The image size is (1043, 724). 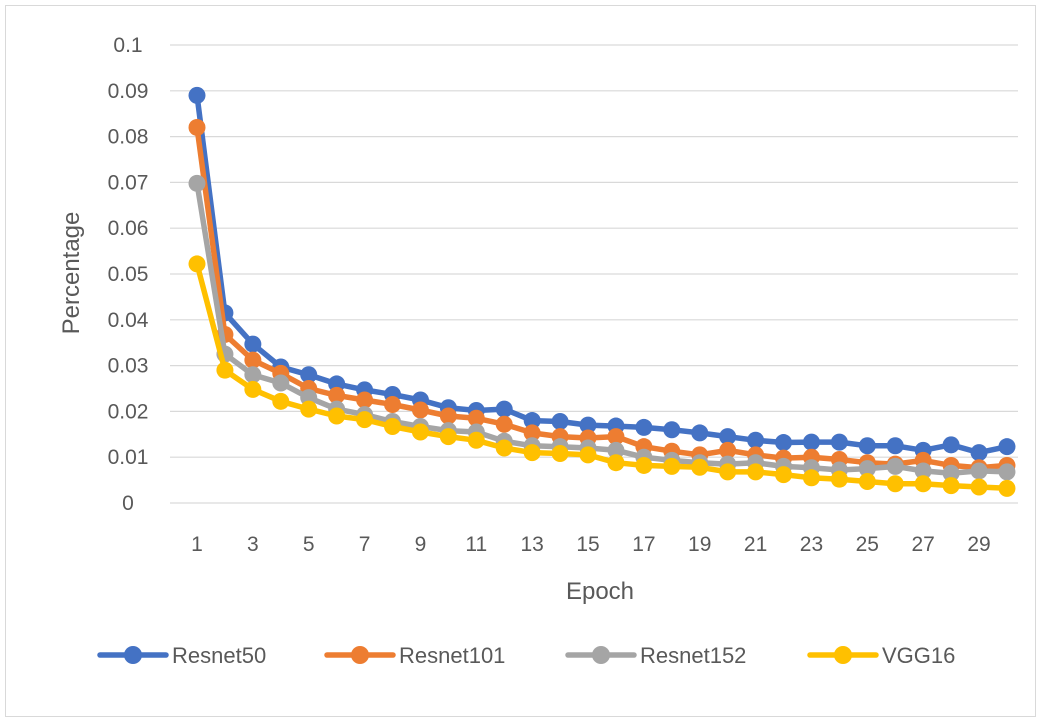 I want to click on legend-label-resnet152: Resnet152, so click(x=693, y=655).